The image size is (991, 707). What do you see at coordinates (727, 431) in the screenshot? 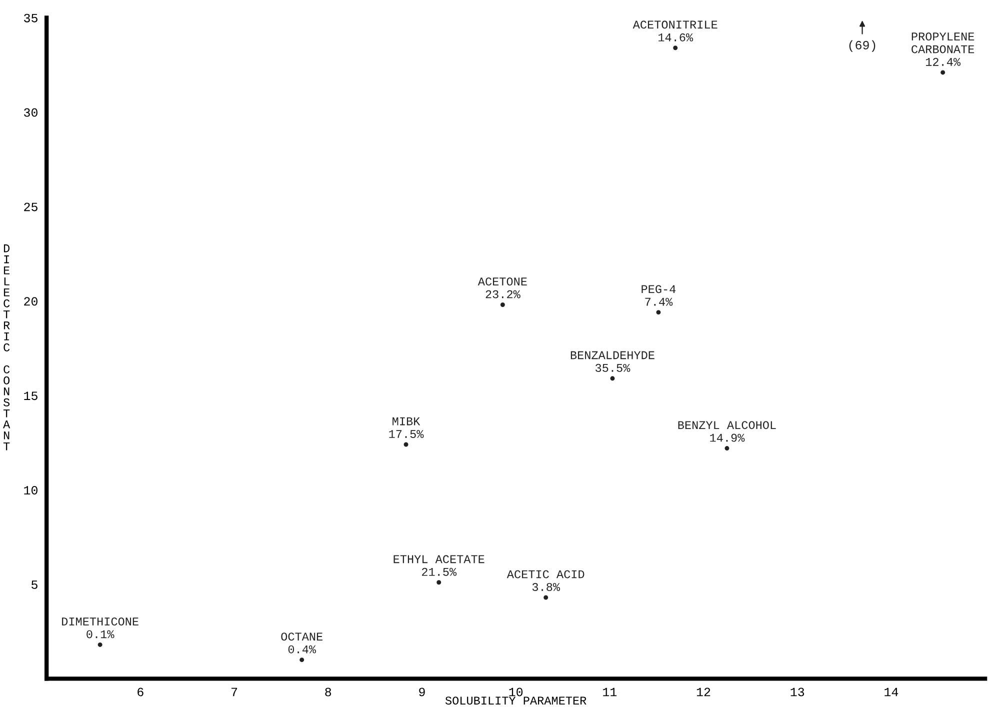
I see `data-label: BENZYL ALCOHOL 14.9%` at bounding box center [727, 431].